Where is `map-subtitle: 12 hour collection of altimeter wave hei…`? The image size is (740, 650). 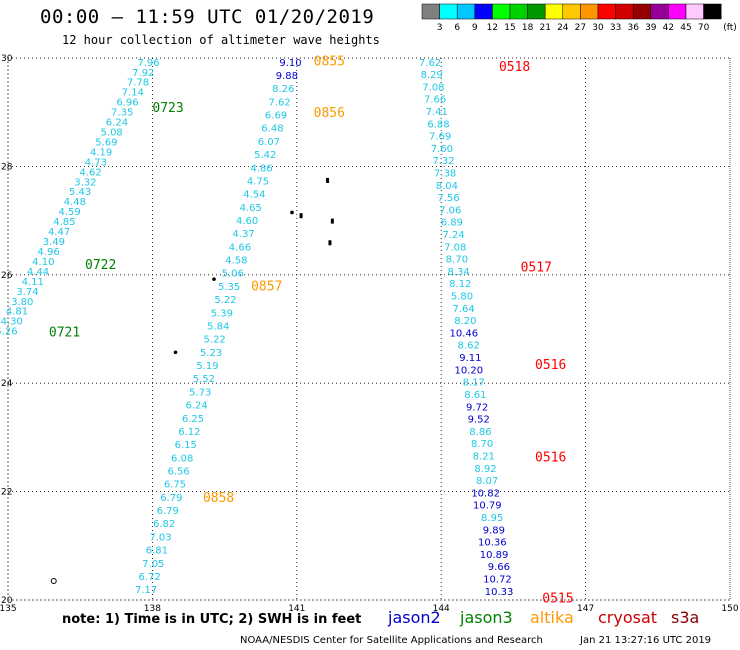 map-subtitle: 12 hour collection of altimeter wave hei… is located at coordinates (221, 40).